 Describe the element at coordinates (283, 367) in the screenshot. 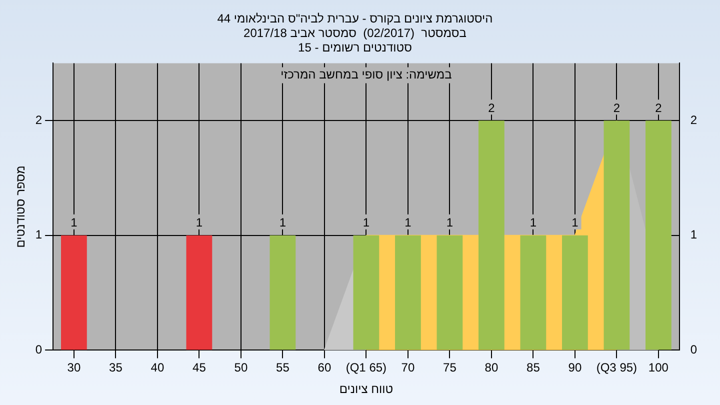

I see `x-tick-label: 55` at that location.